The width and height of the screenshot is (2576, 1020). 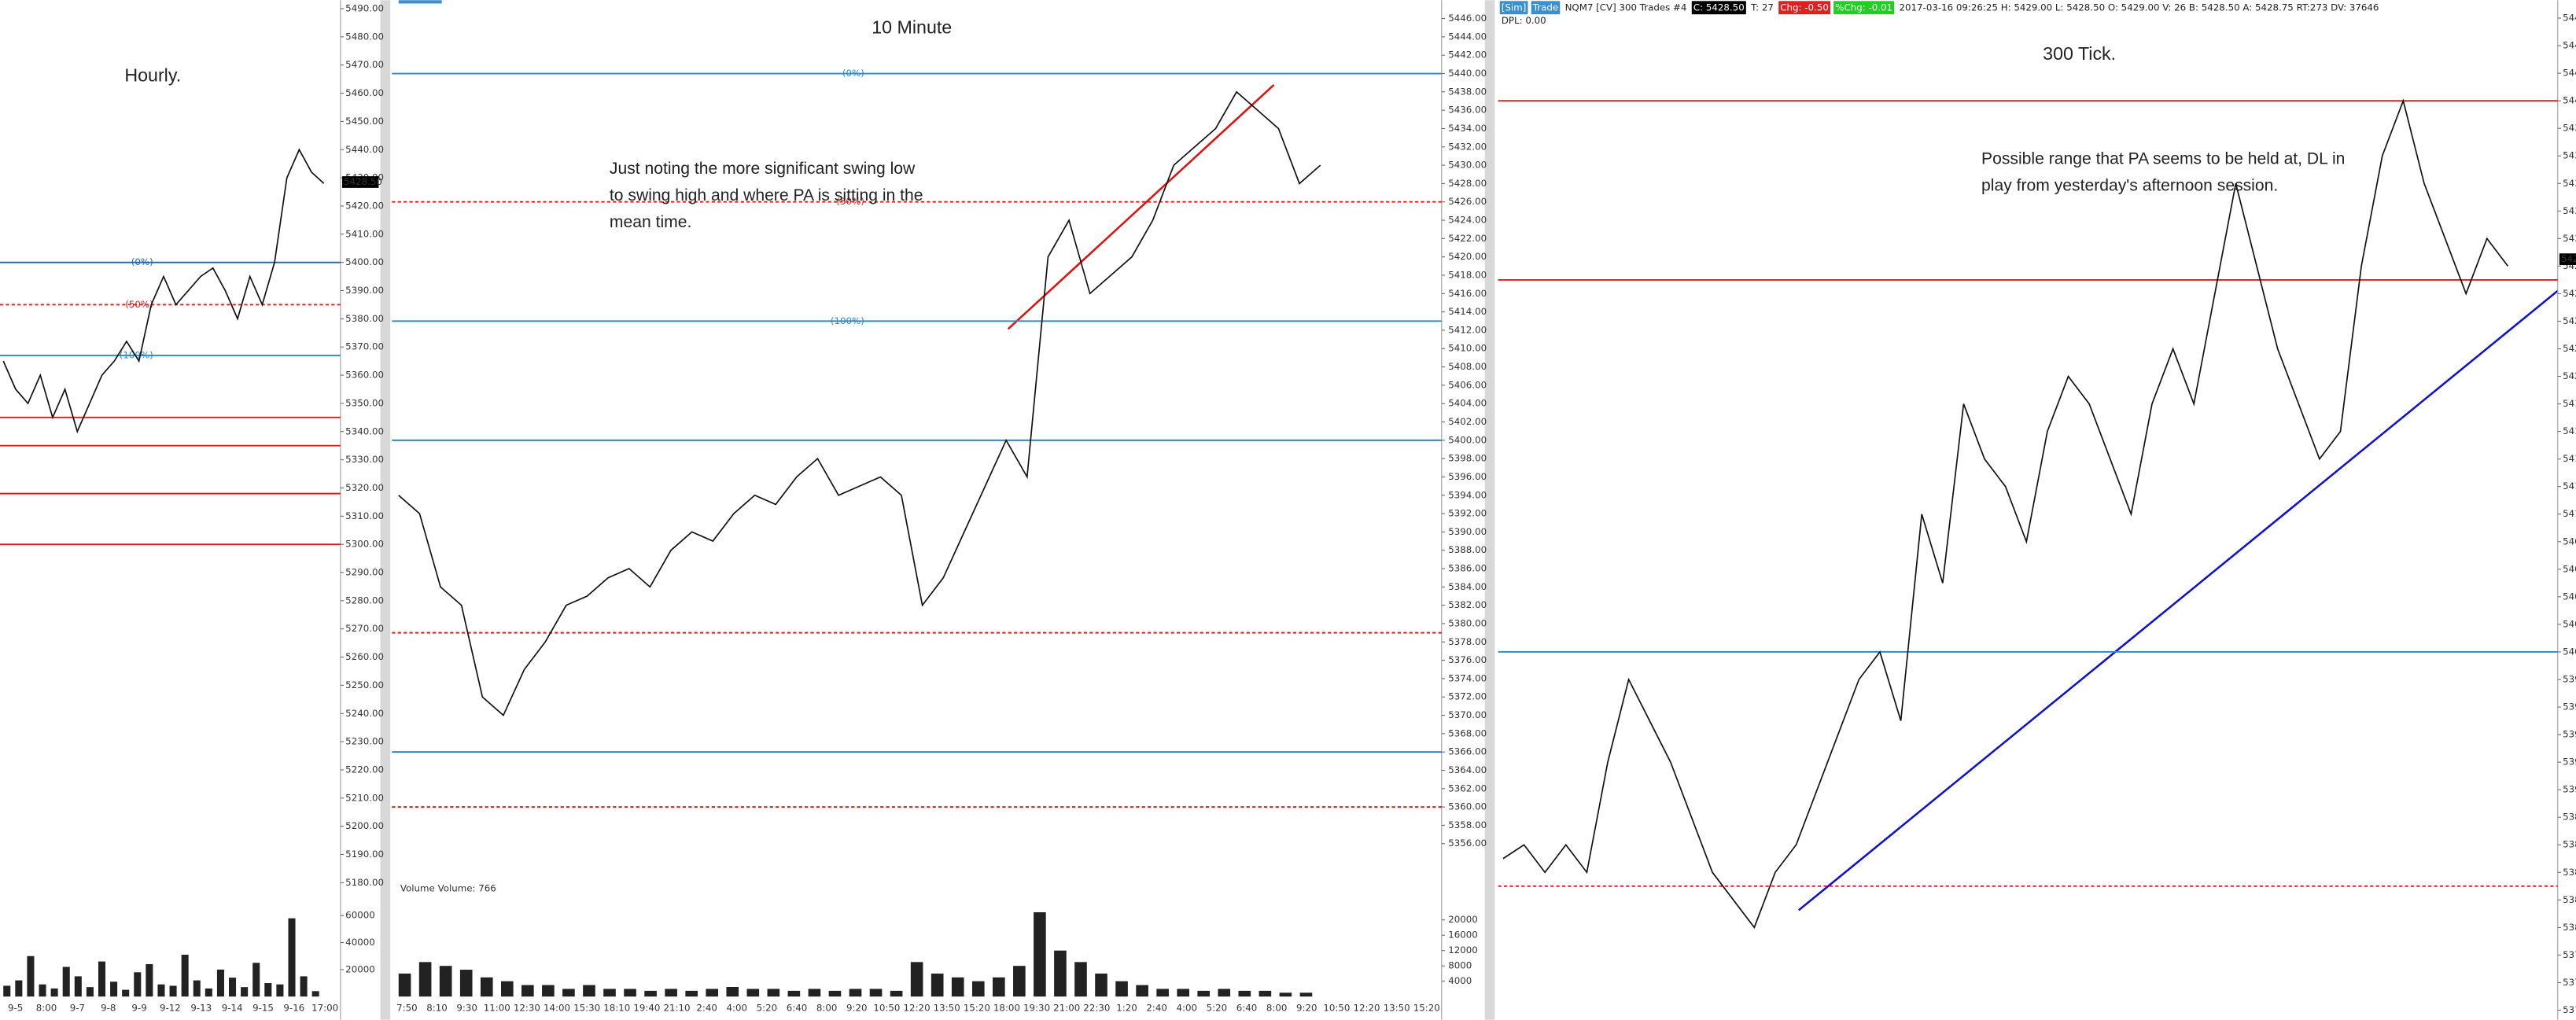 What do you see at coordinates (1467, 238) in the screenshot?
I see `y-tick-label: 5422.00` at bounding box center [1467, 238].